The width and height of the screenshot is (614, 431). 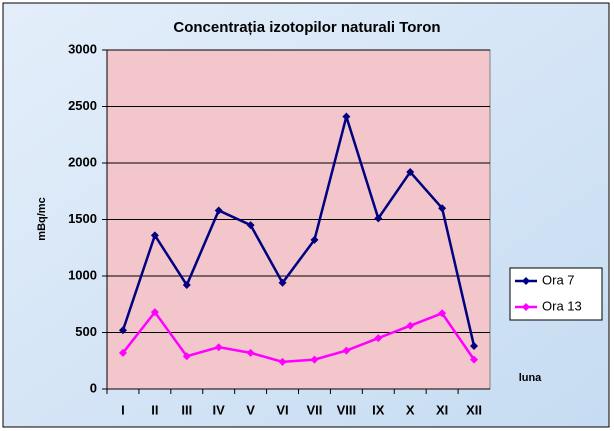 I want to click on x-tick-label: VI, so click(x=282, y=409).